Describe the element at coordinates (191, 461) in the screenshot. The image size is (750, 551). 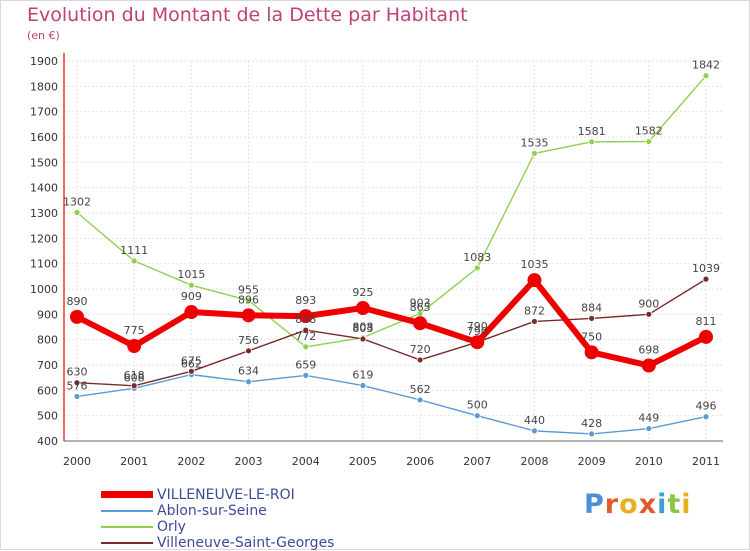
I see `x-tick-label: 2002` at that location.